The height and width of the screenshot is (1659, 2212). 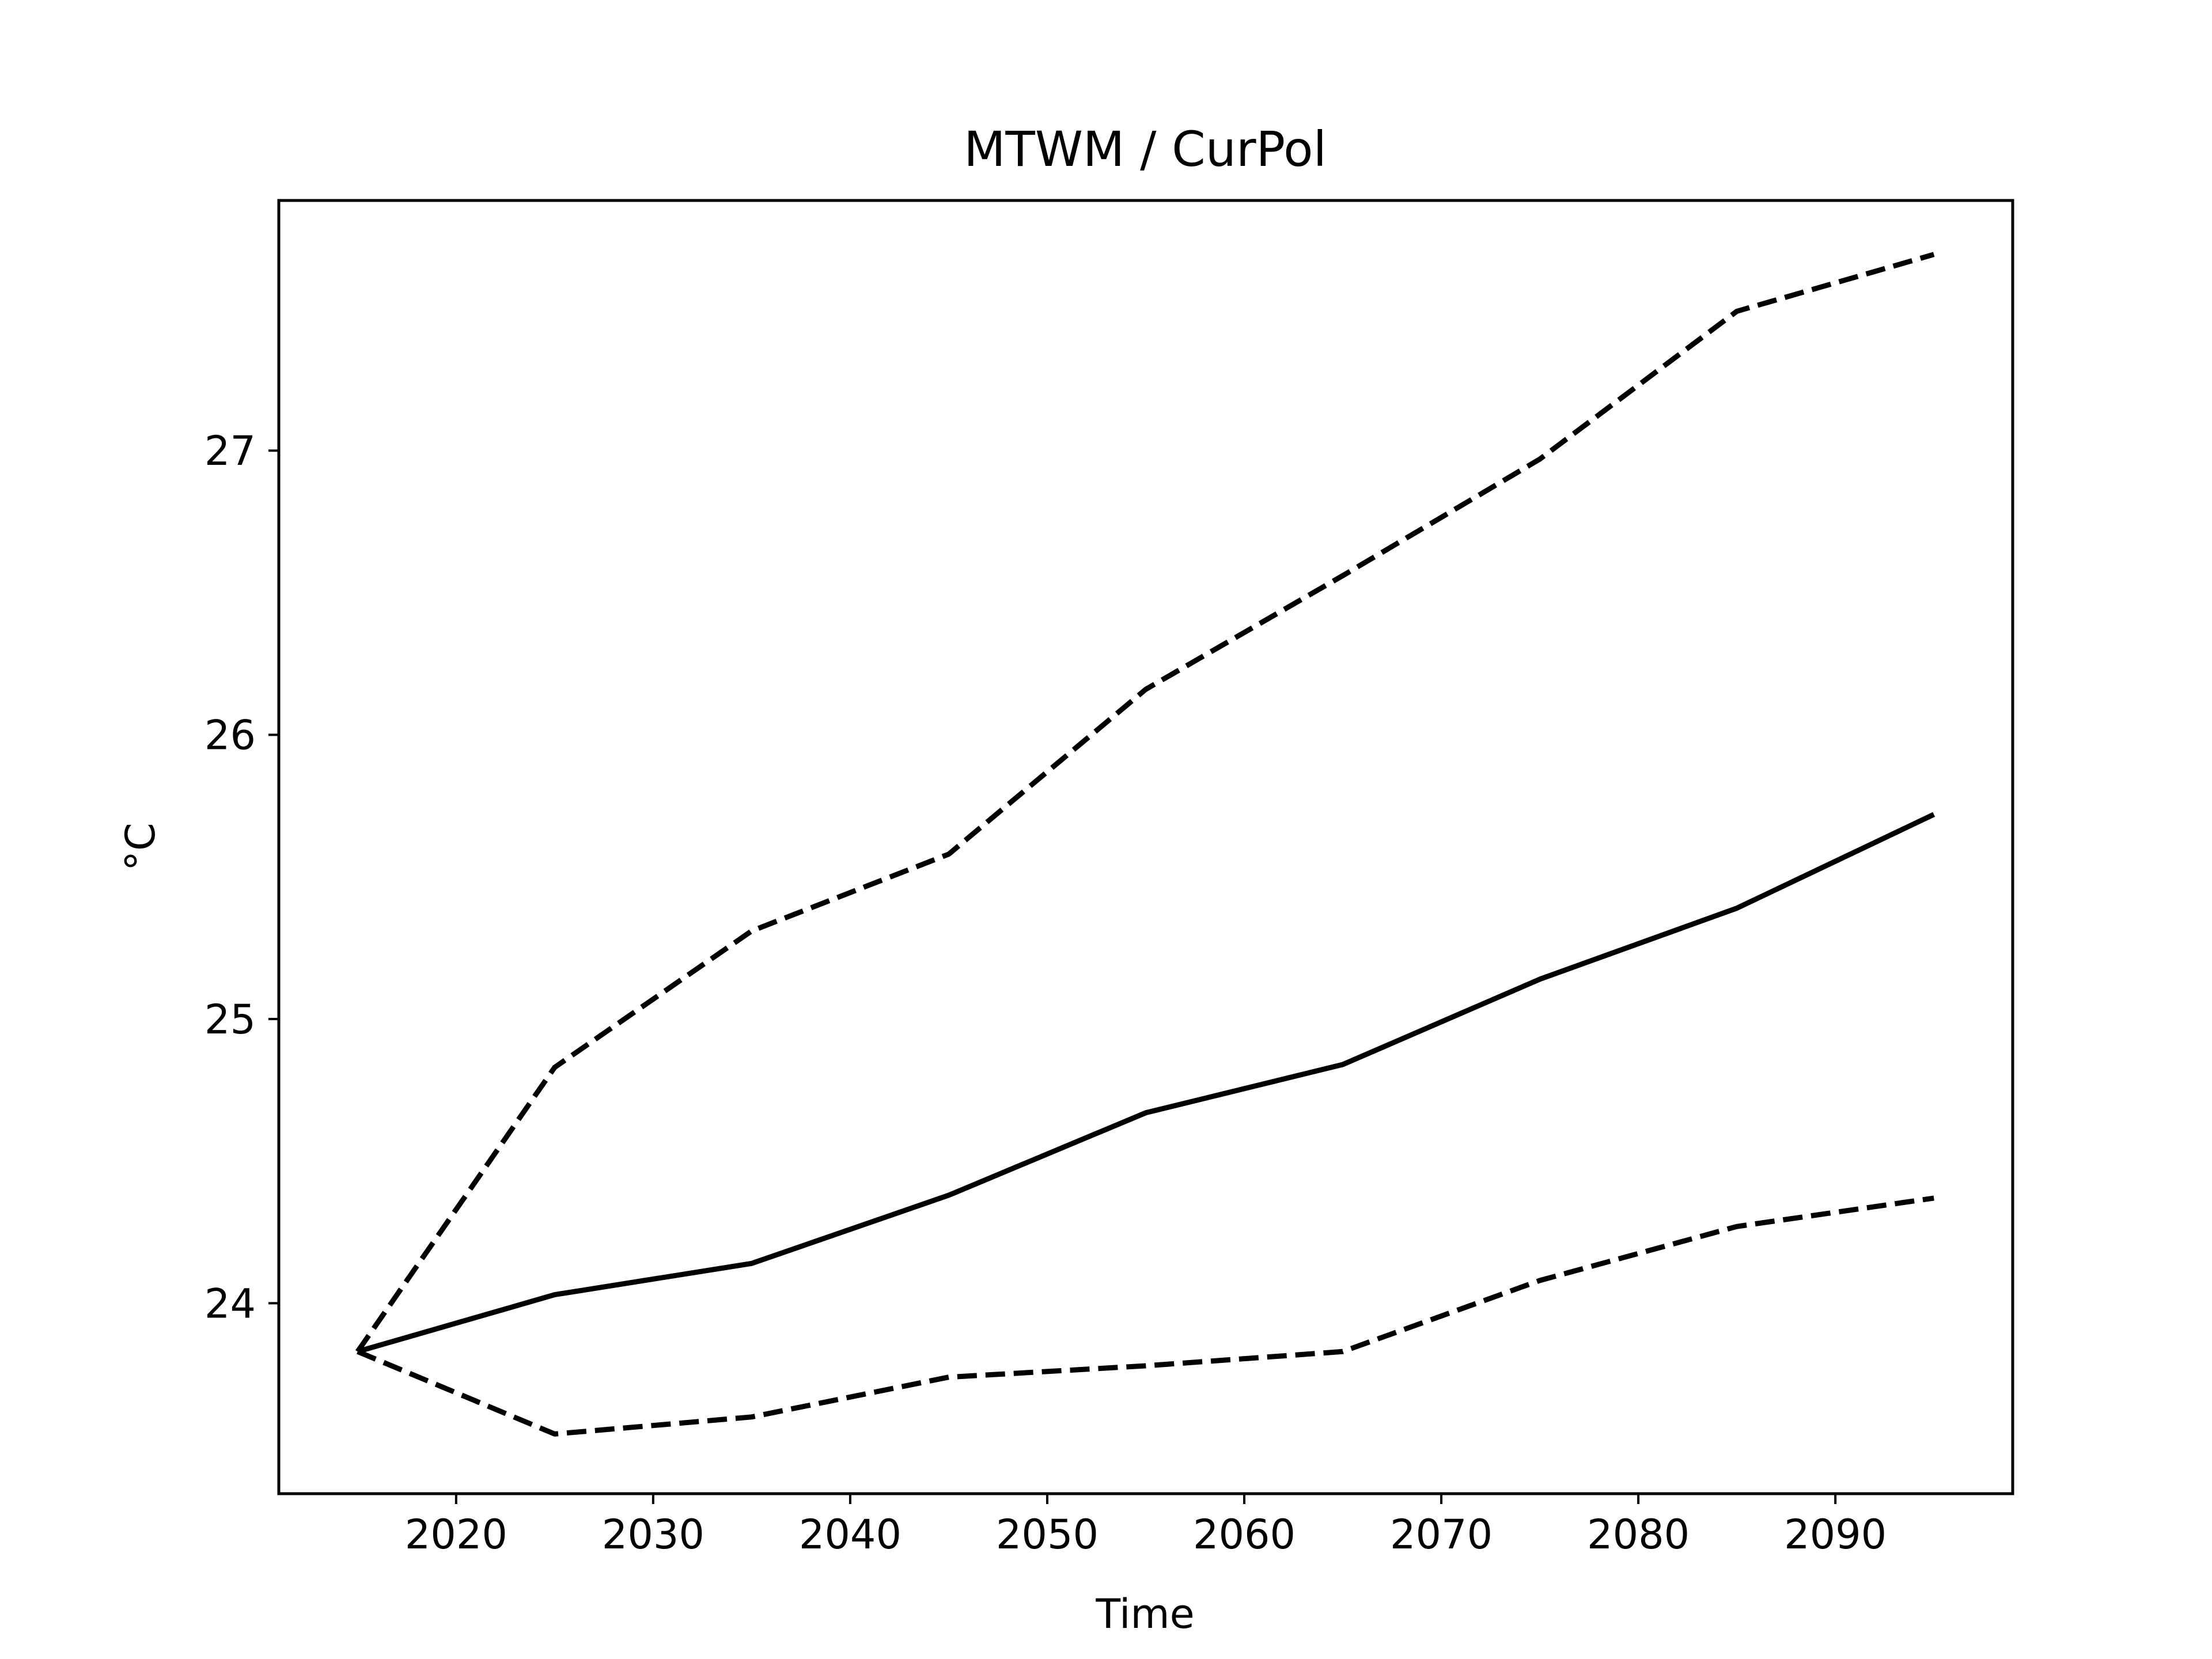 What do you see at coordinates (1835, 1534) in the screenshot?
I see `x-tick-label: 2090` at bounding box center [1835, 1534].